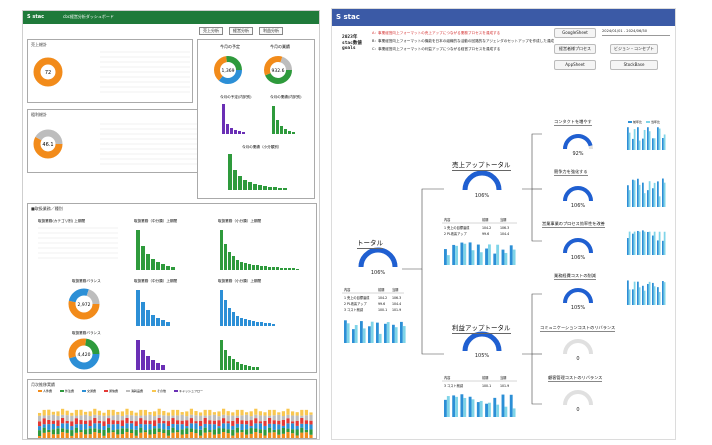  What do you see at coordinates (485, 234) in the screenshot?
I see `svg-text: 99.6` at bounding box center [485, 234].